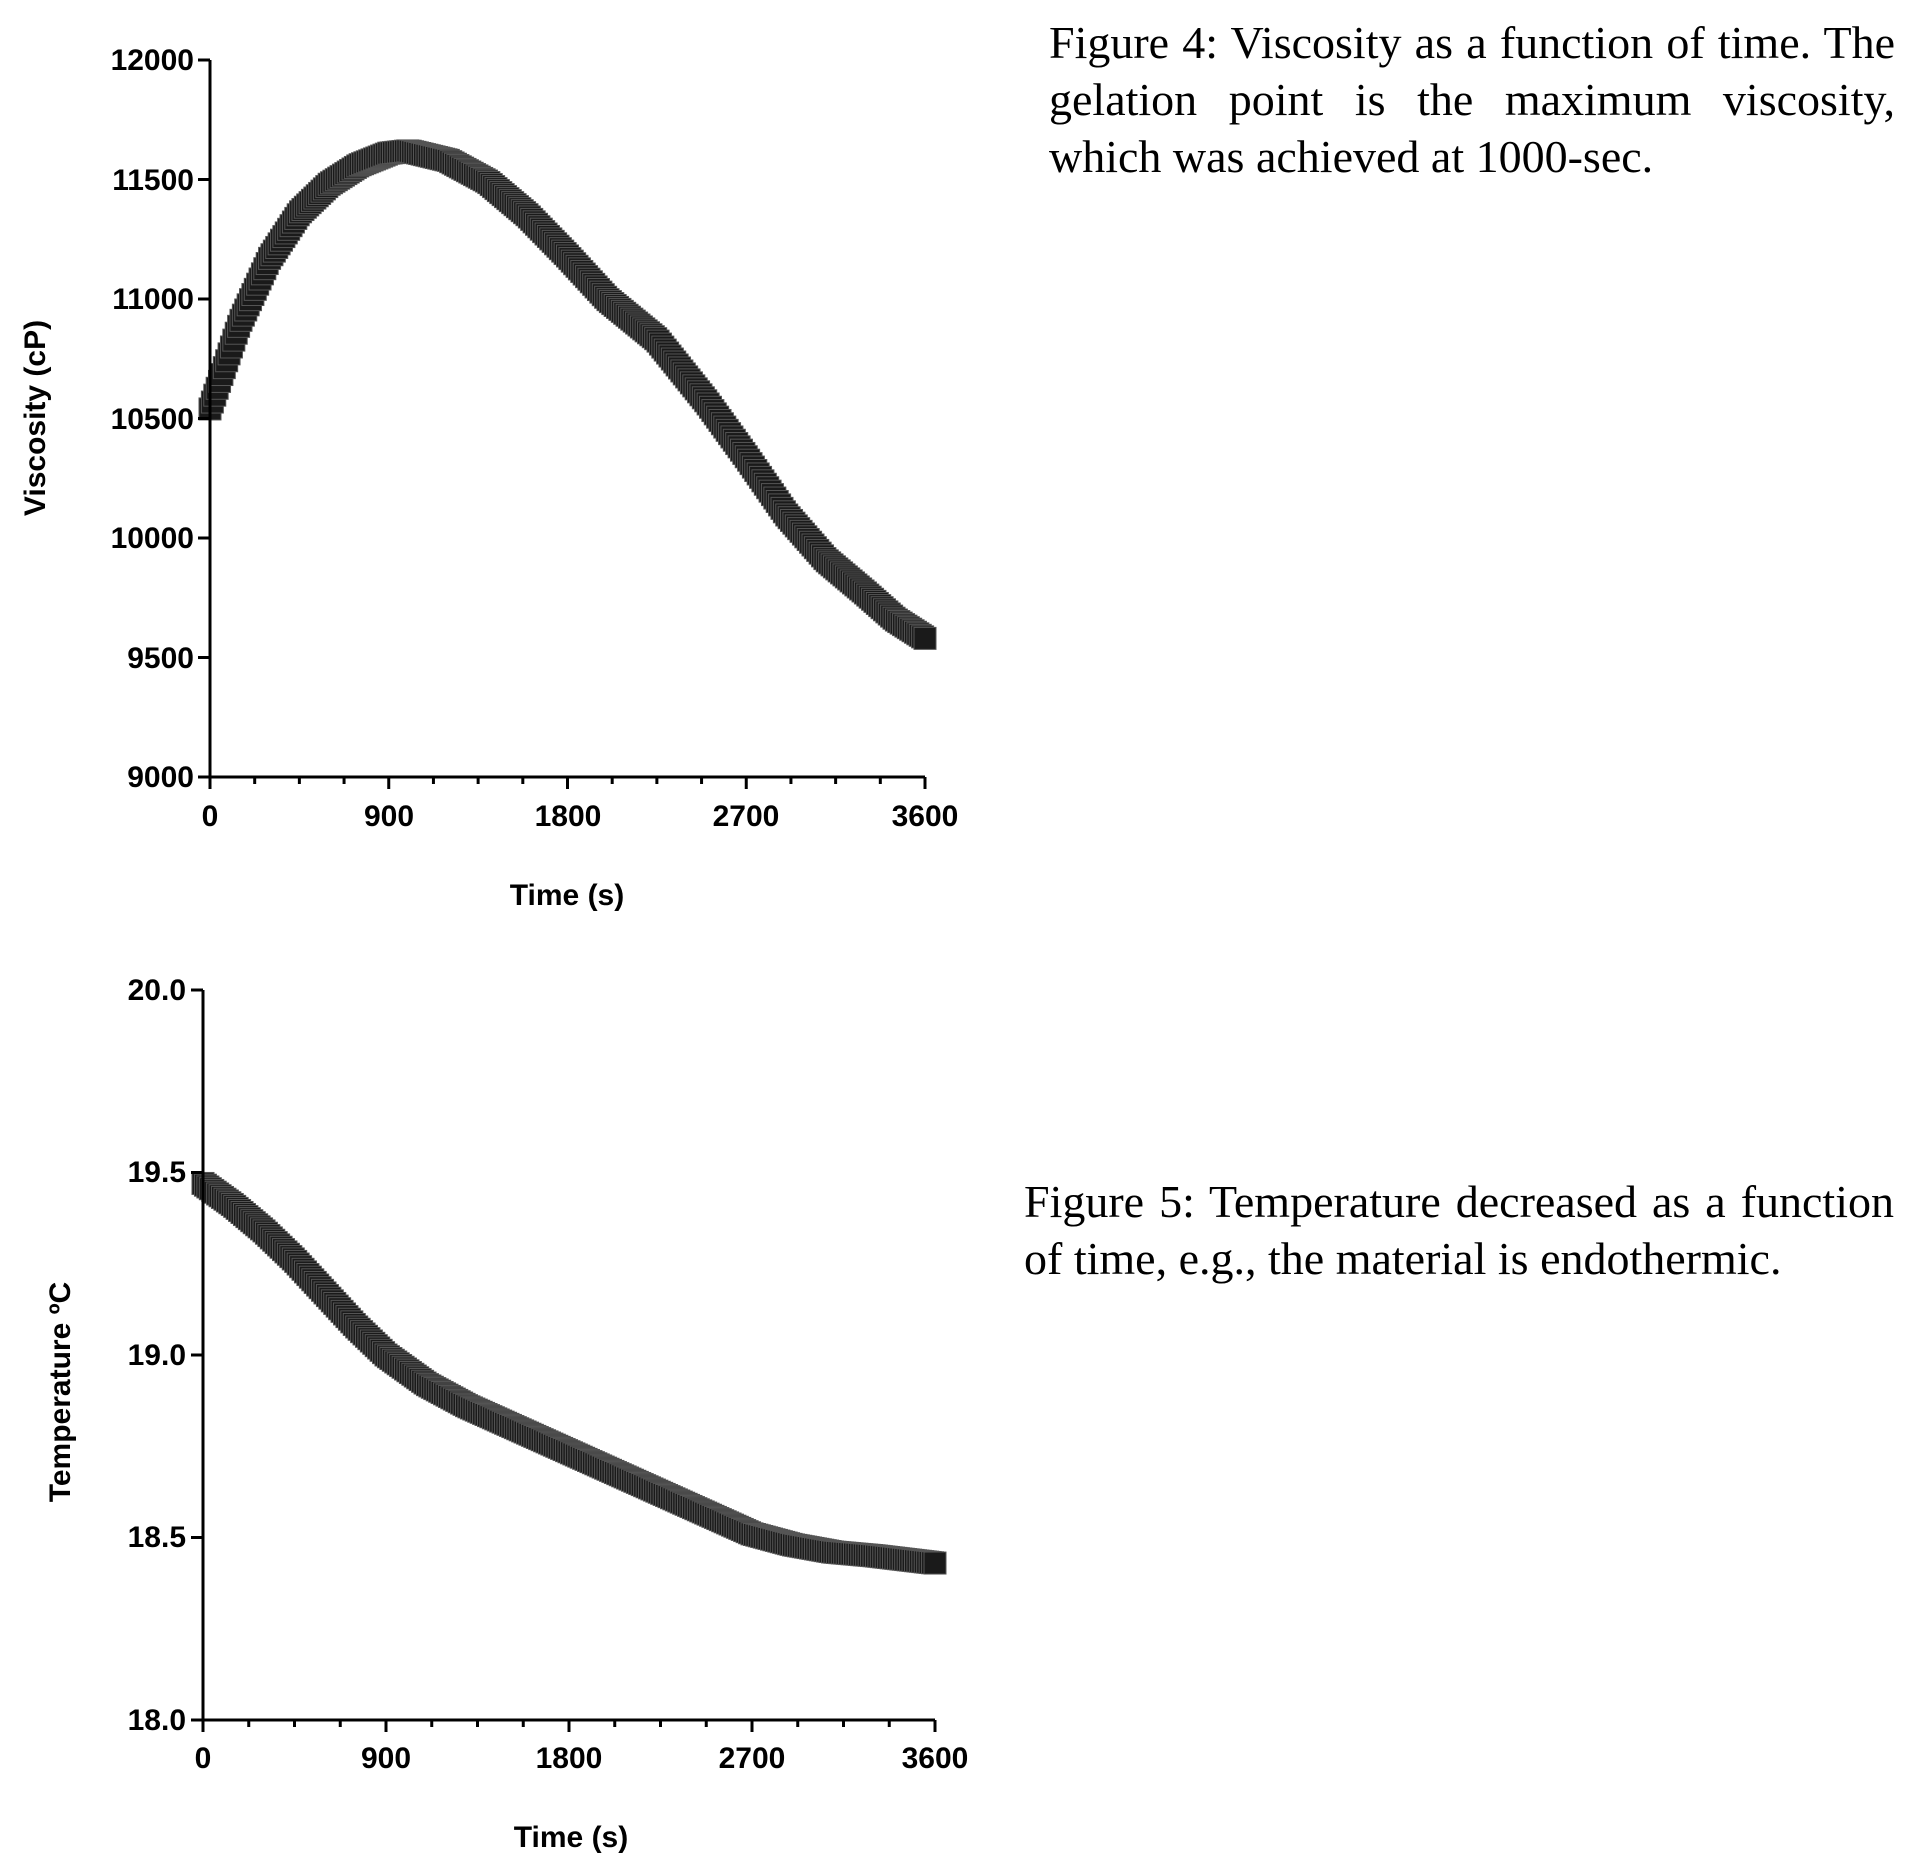 This screenshot has width=1914, height=1872. I want to click on y-tick-label: 11500, so click(153, 180).